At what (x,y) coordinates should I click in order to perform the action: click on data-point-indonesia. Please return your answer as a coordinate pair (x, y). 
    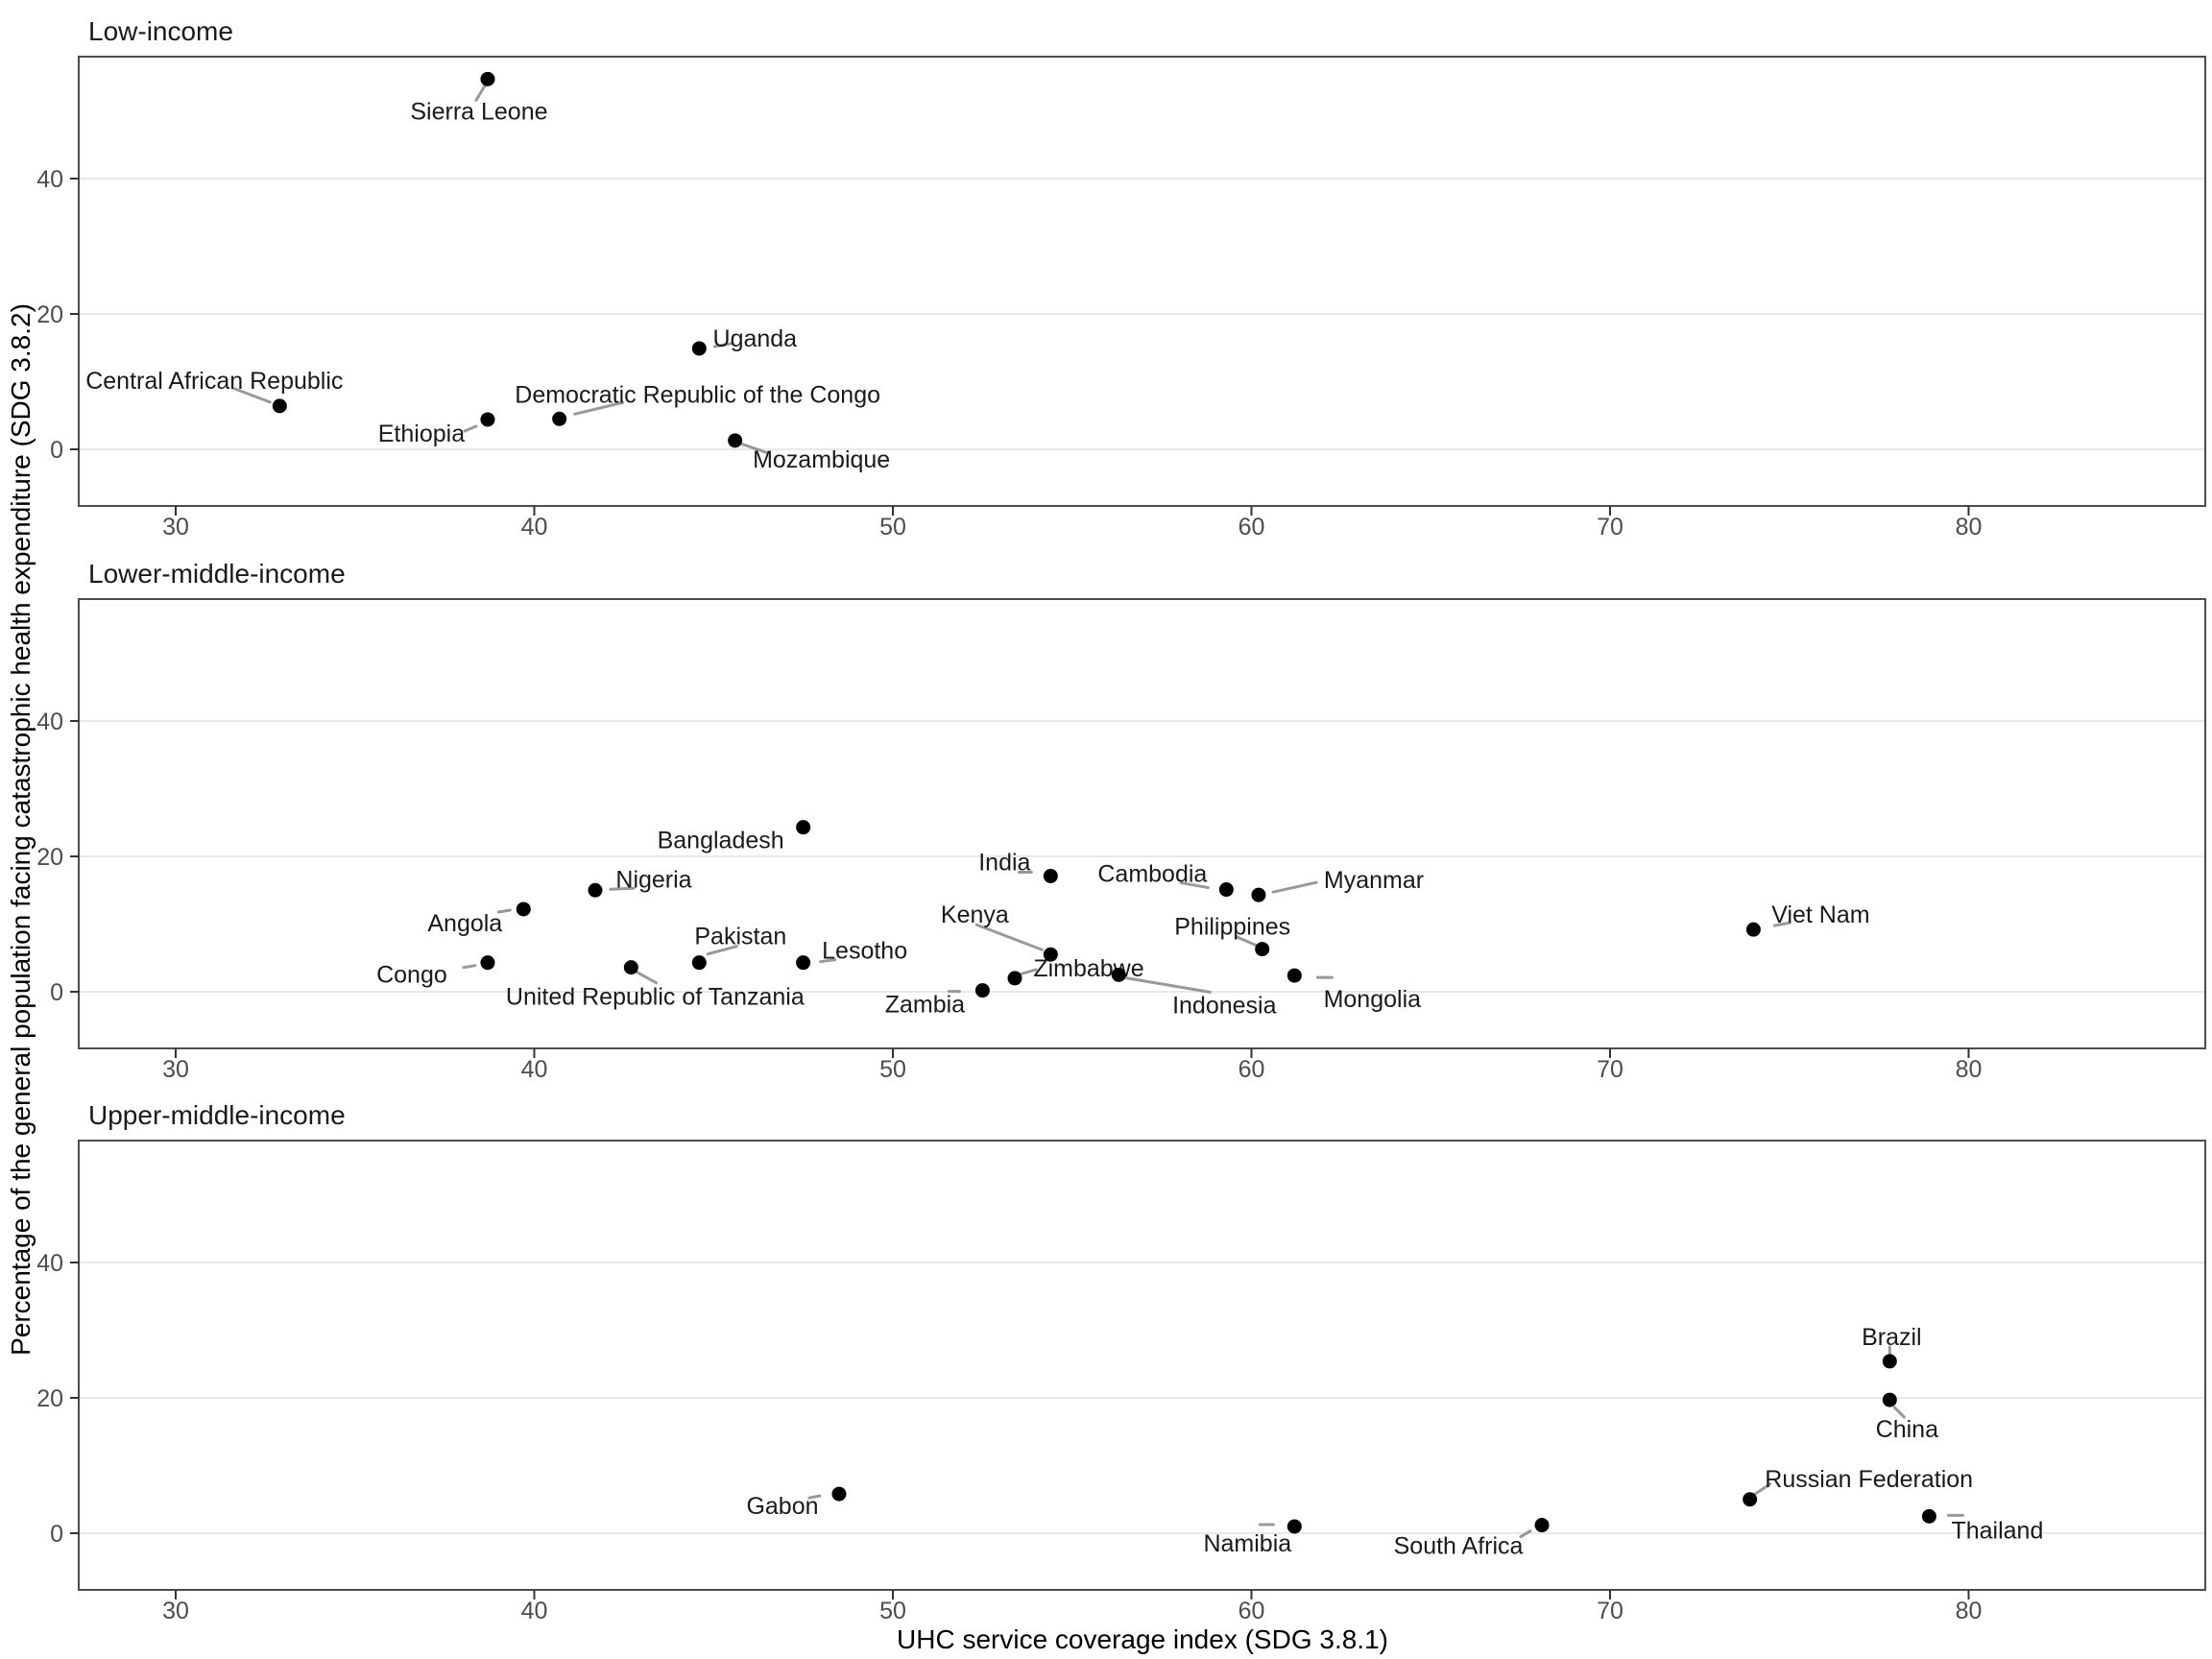
    Looking at the image, I should click on (1118, 974).